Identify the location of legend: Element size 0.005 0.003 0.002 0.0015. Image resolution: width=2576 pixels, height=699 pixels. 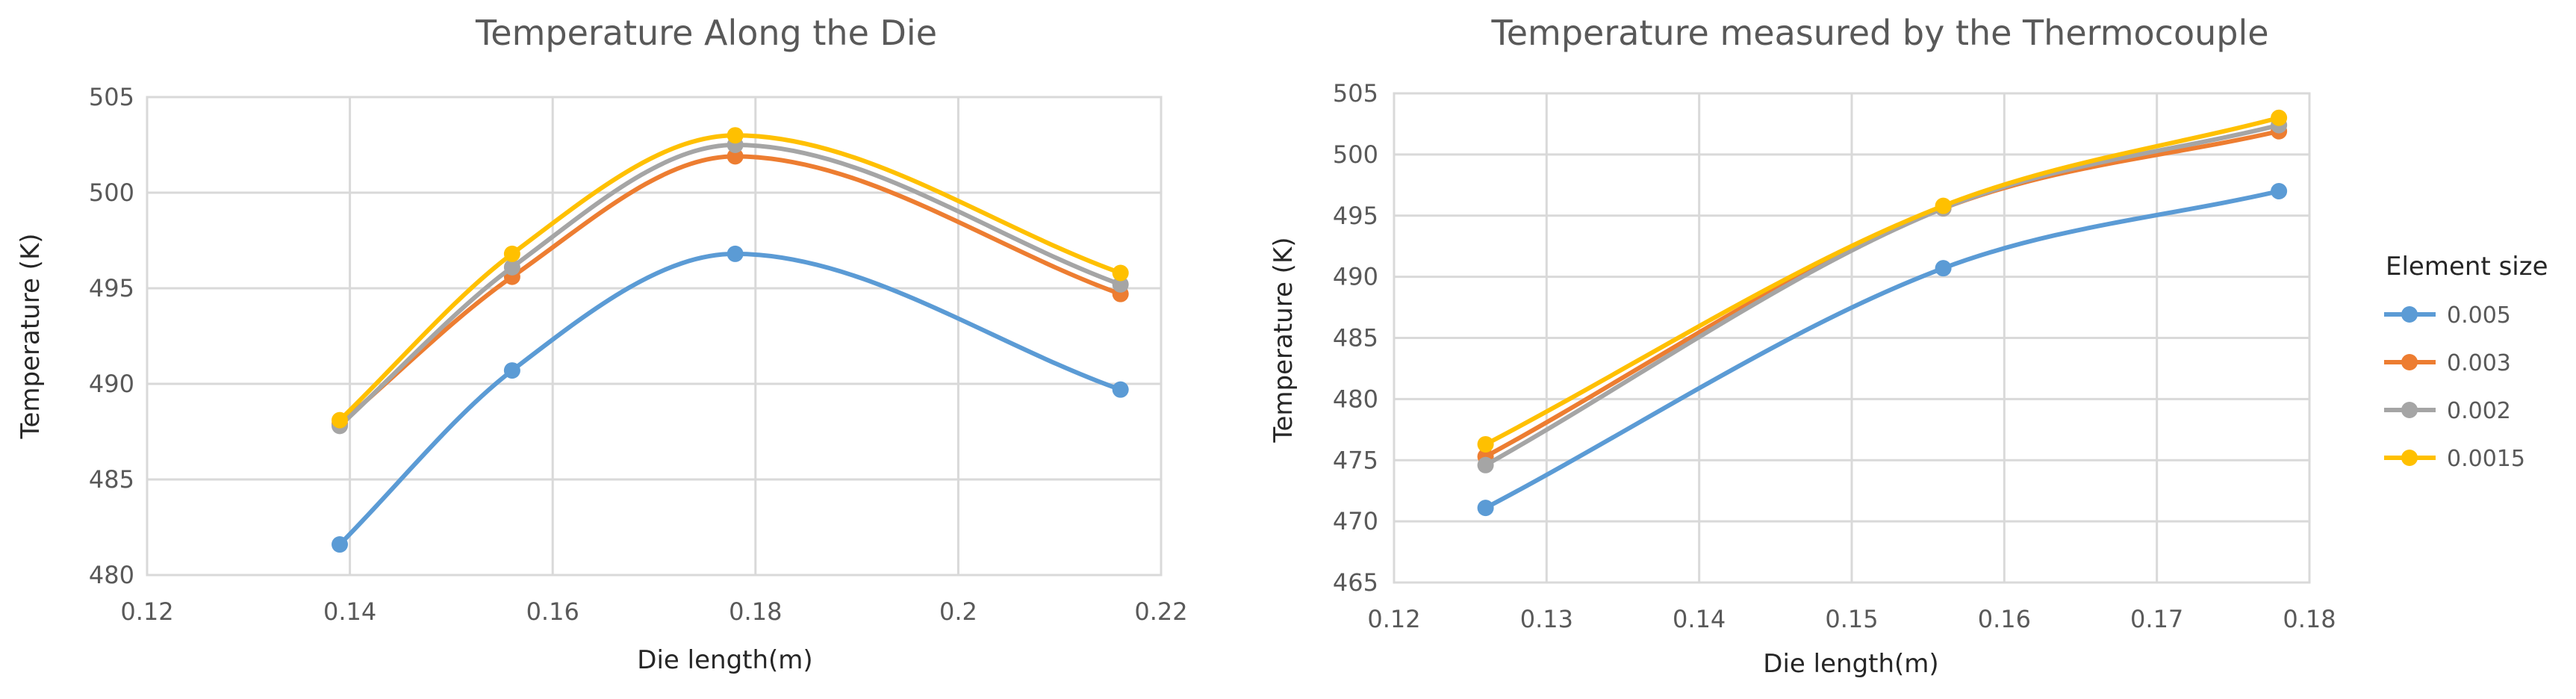
(2466, 362).